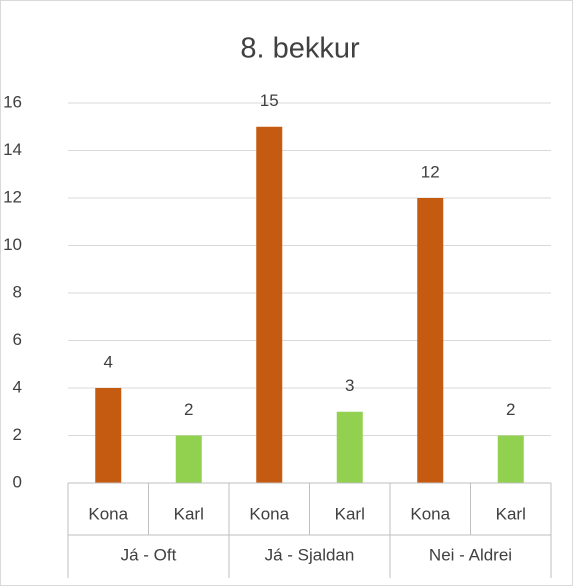 This screenshot has height=586, width=573. Describe the element at coordinates (149, 554) in the screenshot. I see `group-label: Já - Oft` at that location.